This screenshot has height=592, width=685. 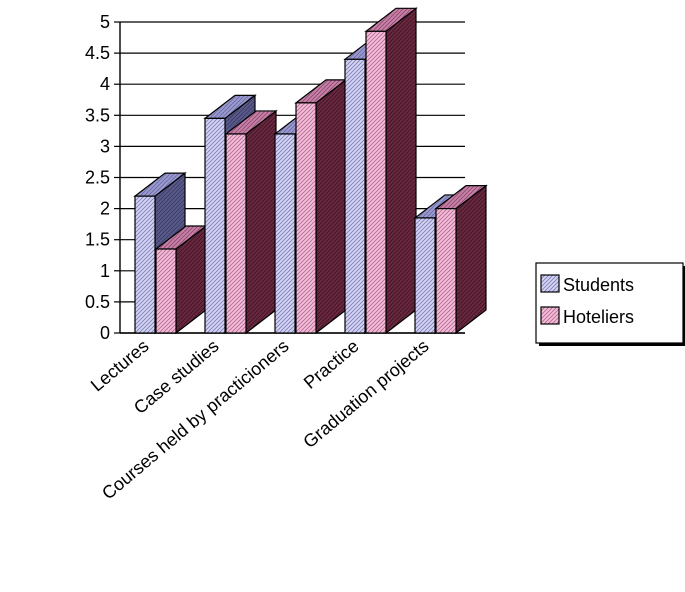 What do you see at coordinates (97, 53) in the screenshot?
I see `y-tick-label: 4.5` at bounding box center [97, 53].